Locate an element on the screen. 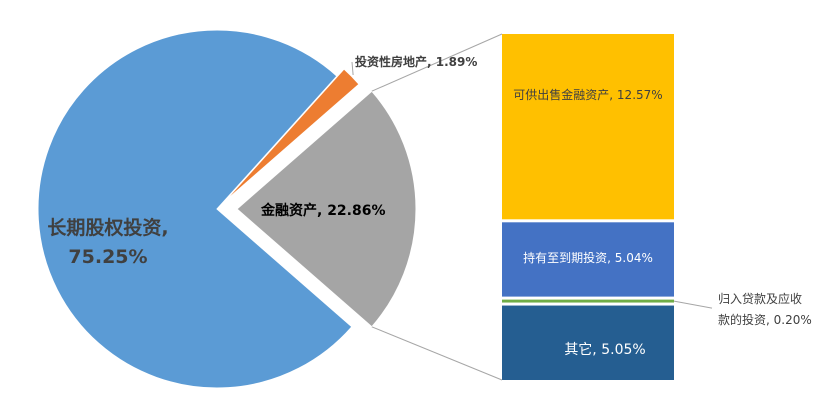 This screenshot has width=828, height=413. bar-available-for-sale is located at coordinates (588, 127).